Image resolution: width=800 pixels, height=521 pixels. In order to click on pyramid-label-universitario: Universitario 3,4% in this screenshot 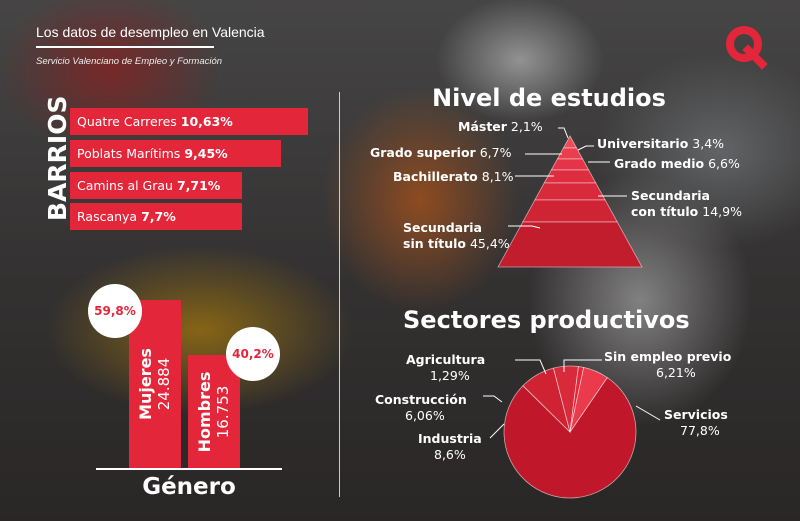, I will do `click(661, 143)`.